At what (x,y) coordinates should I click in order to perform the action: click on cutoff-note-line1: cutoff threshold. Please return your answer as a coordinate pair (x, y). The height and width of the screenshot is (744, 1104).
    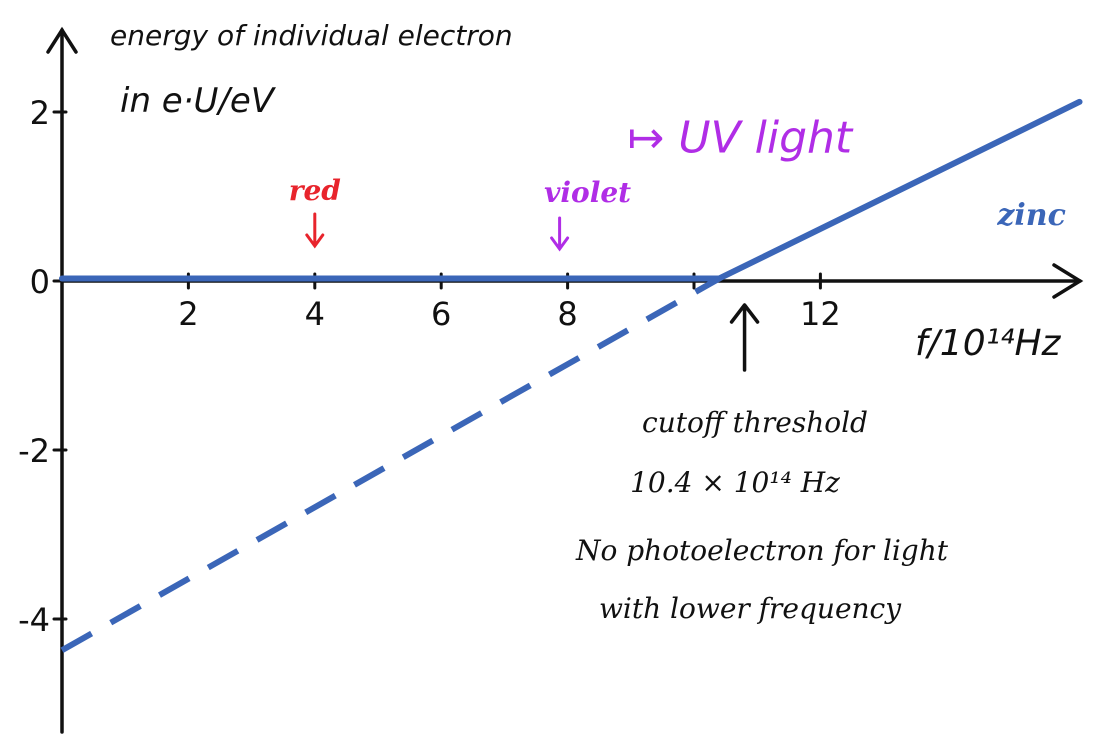
    Looking at the image, I should click on (755, 422).